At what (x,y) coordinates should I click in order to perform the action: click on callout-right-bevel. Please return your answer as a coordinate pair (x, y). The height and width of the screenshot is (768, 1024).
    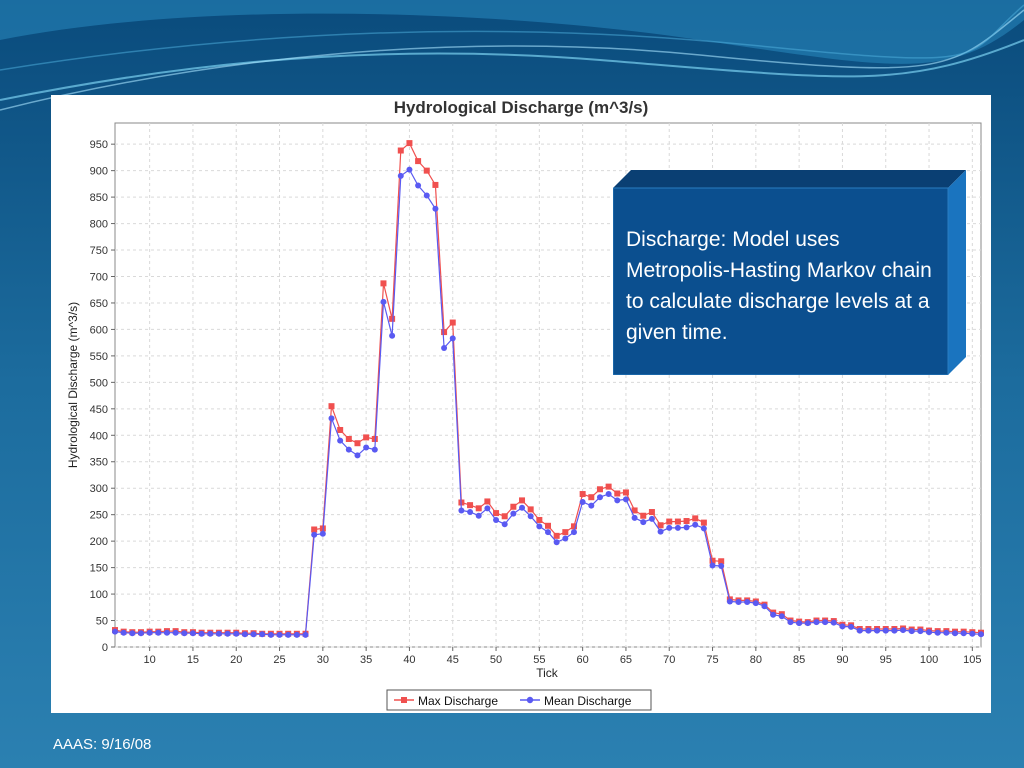
    Looking at the image, I should click on (957, 272).